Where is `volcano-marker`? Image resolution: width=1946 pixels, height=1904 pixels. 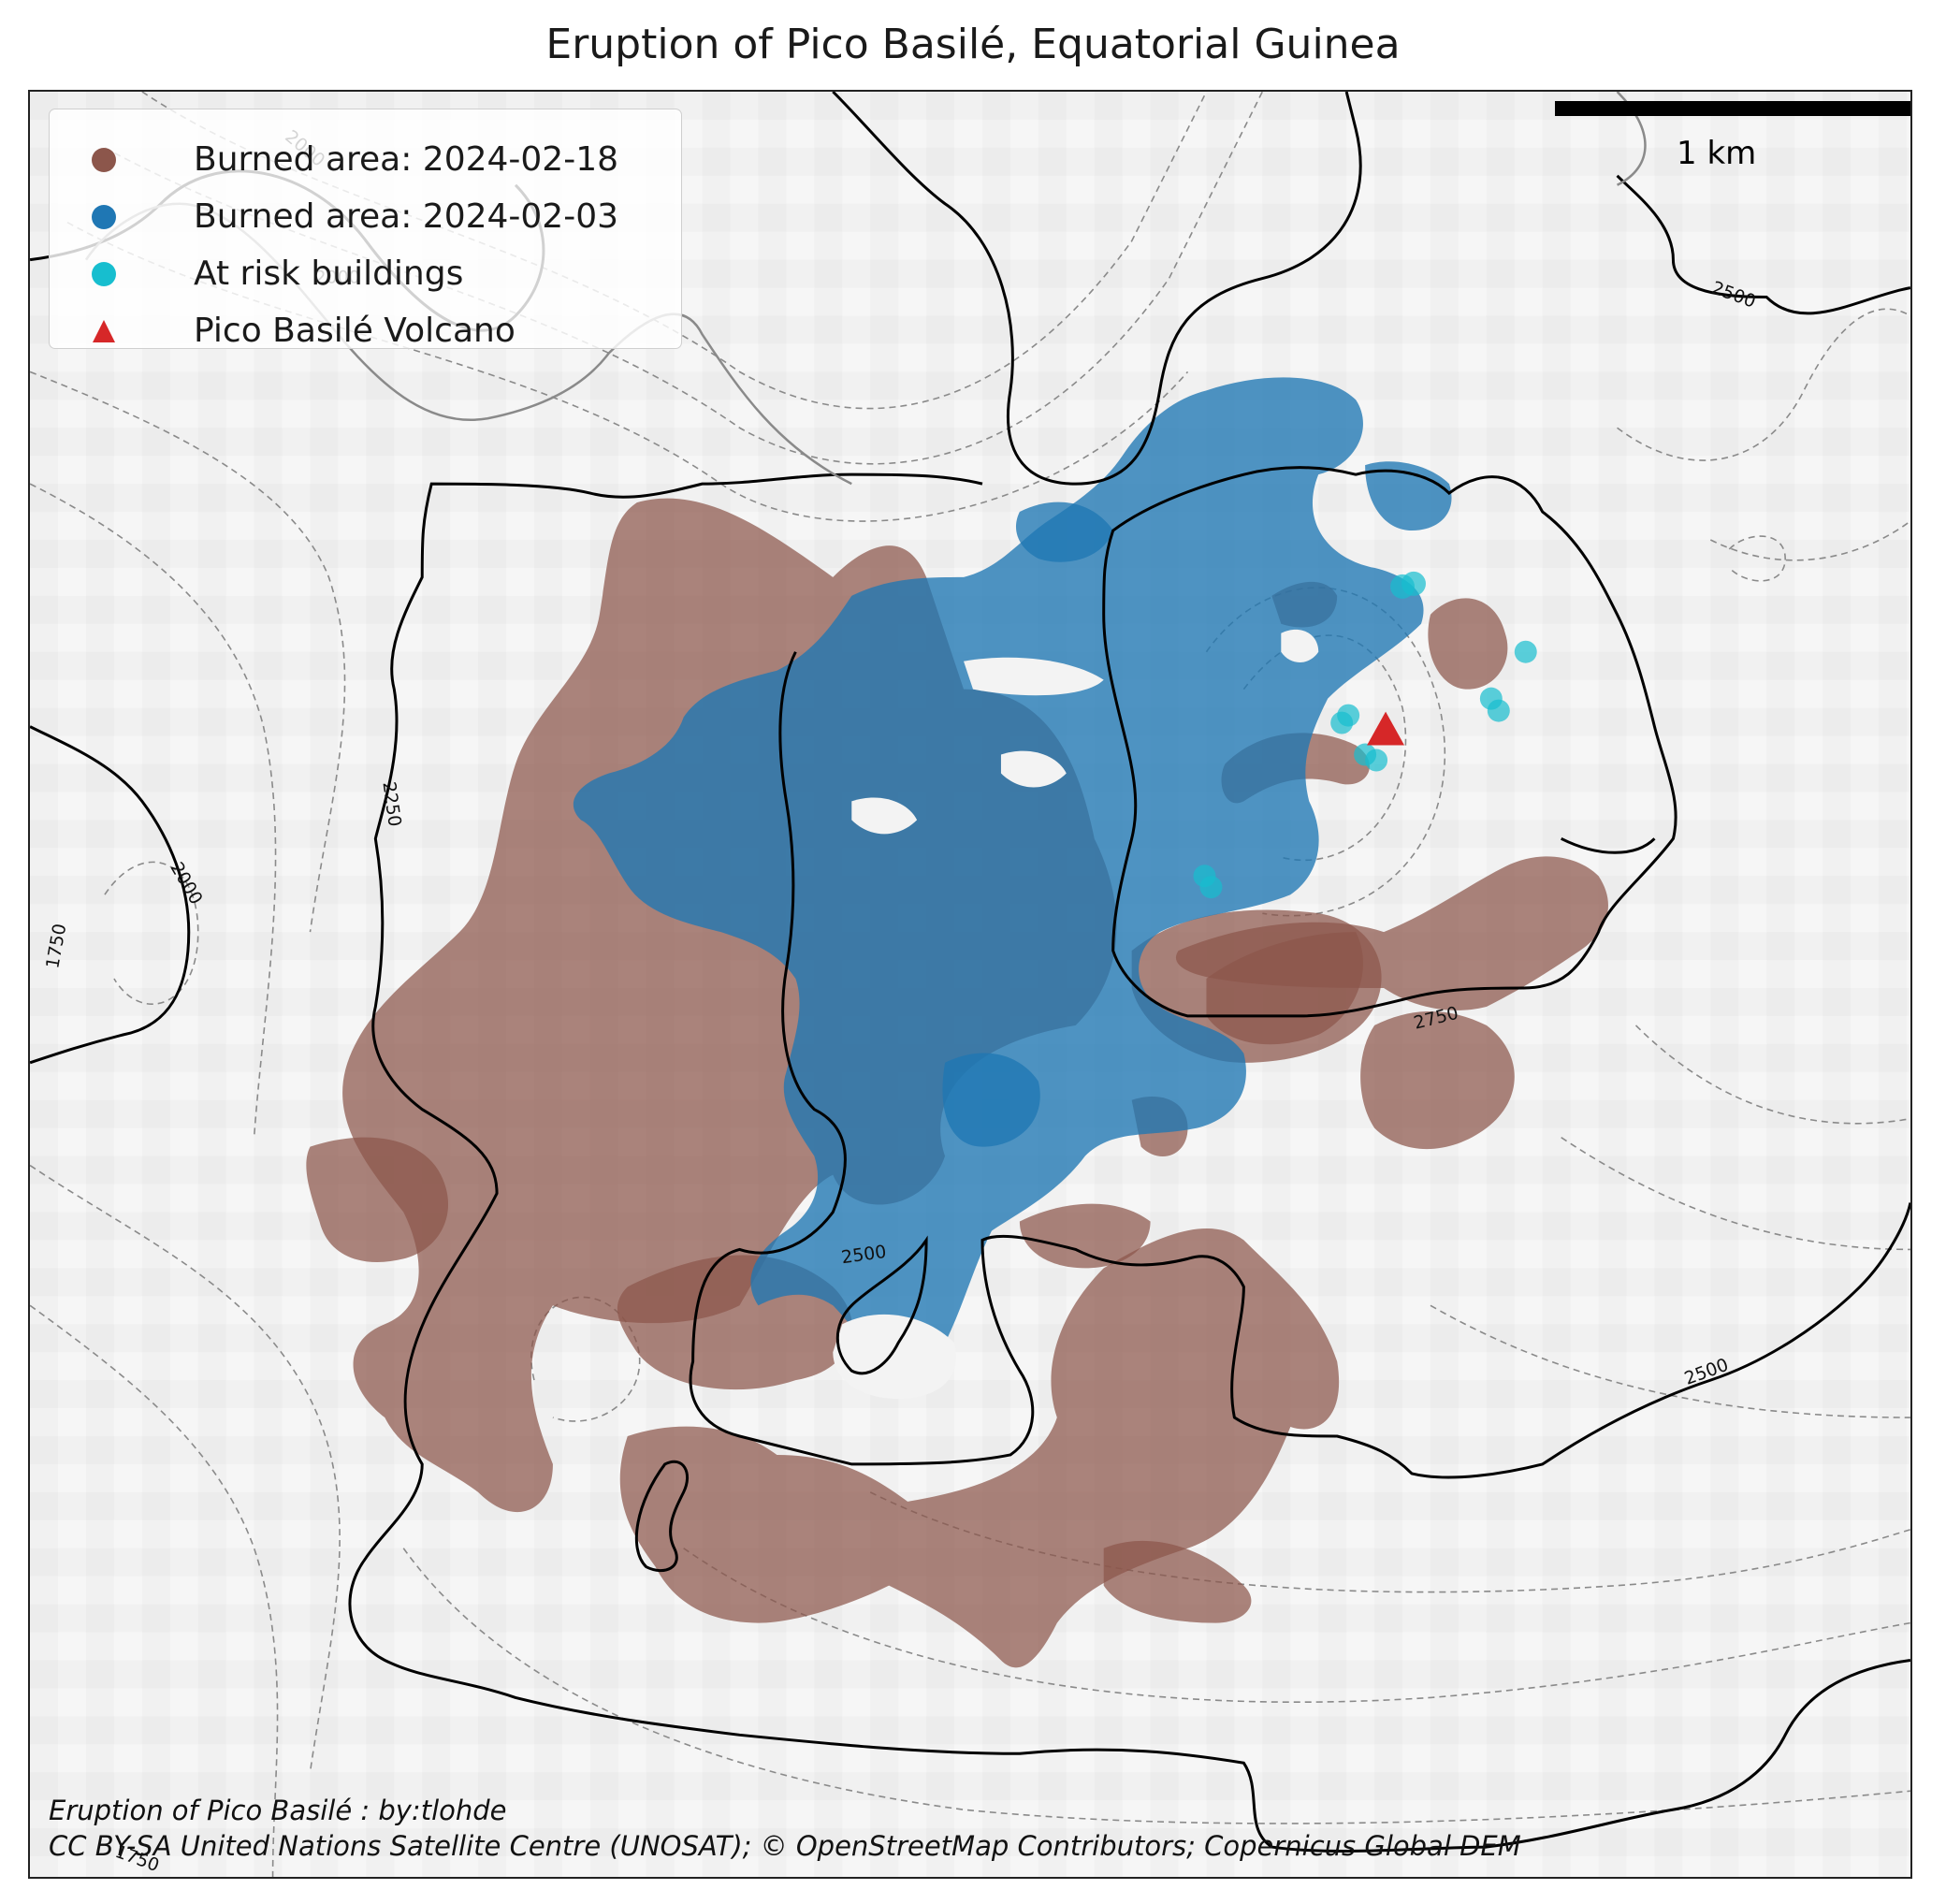 volcano-marker is located at coordinates (1386, 728).